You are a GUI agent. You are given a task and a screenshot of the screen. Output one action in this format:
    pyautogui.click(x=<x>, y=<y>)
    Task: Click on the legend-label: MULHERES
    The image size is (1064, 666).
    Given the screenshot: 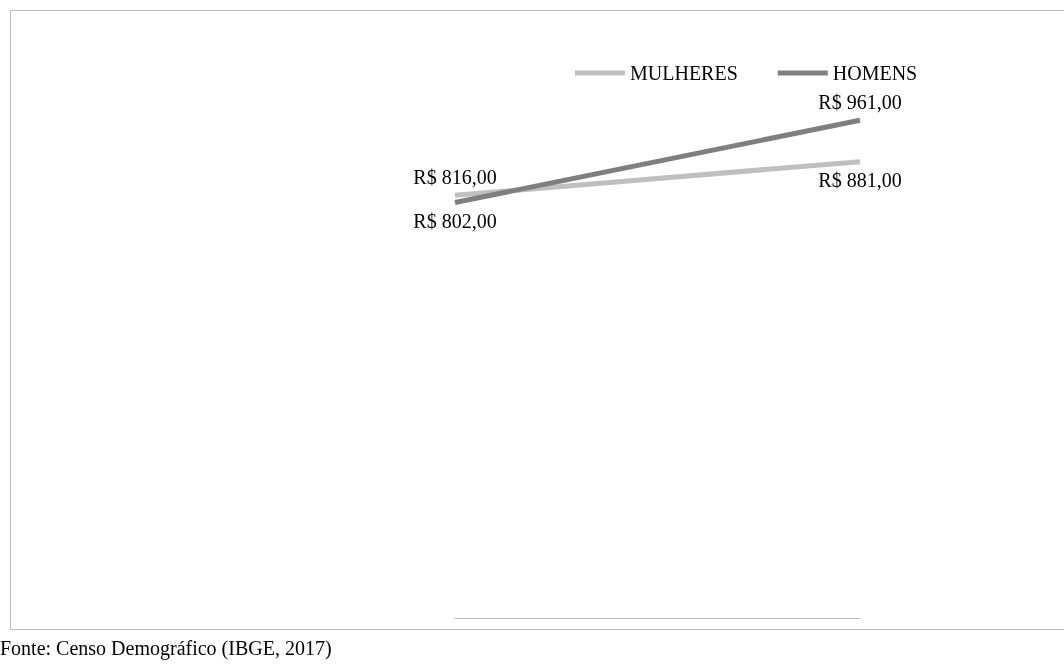 What is the action you would take?
    pyautogui.click(x=684, y=73)
    